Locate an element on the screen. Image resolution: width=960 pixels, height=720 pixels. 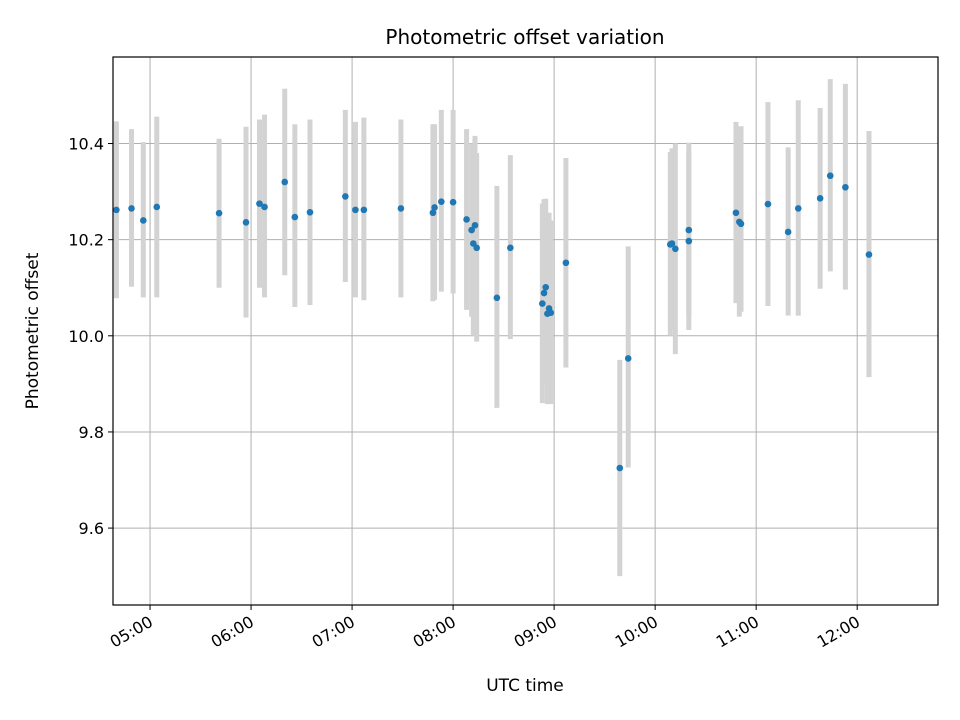
y-axis: 9.6 9.8 10.0 10.2 10.4 is located at coordinates (90, 336).